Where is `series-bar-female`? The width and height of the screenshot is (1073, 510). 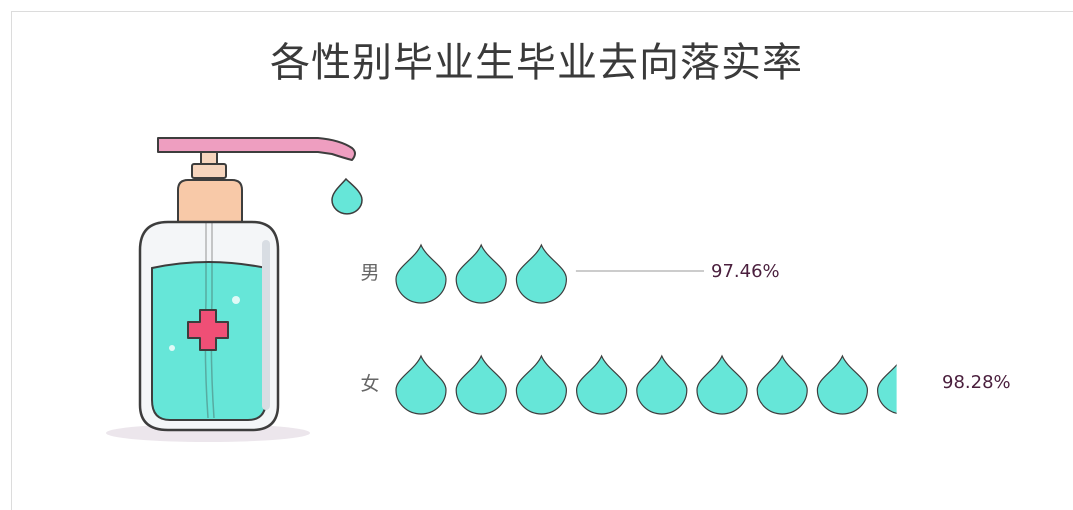 series-bar-female is located at coordinates (646, 384).